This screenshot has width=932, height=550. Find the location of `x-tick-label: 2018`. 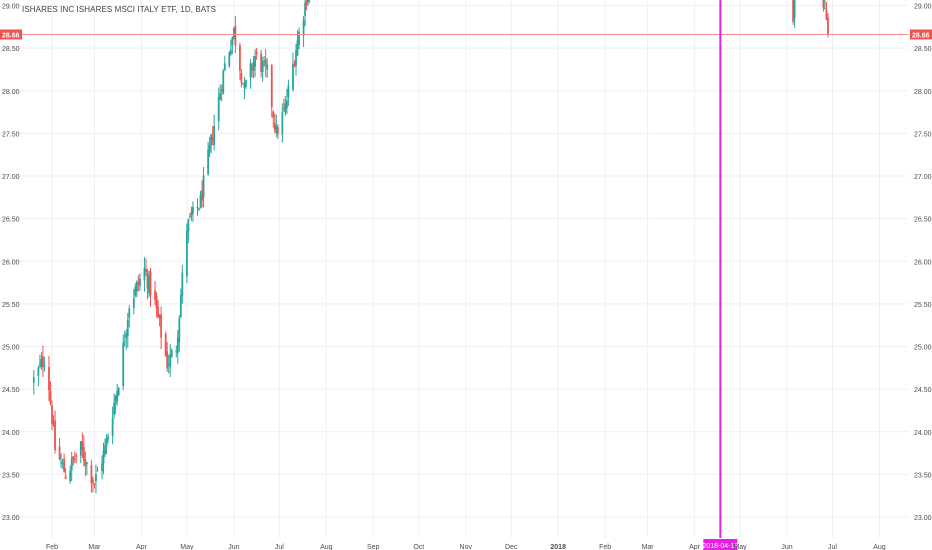

x-tick-label: 2018 is located at coordinates (558, 547).